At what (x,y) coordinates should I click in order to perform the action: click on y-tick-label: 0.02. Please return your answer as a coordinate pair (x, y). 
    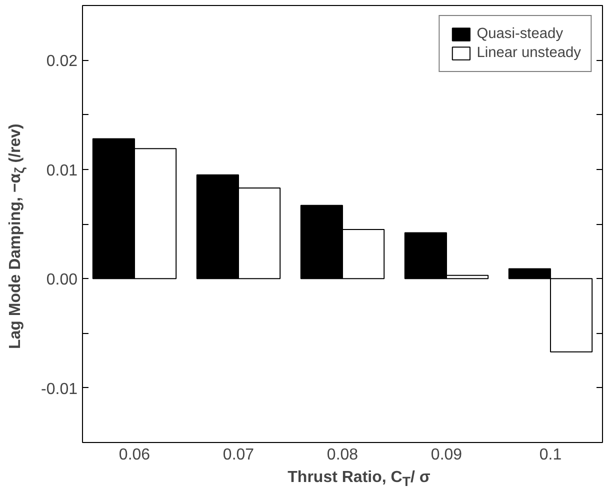
    Looking at the image, I should click on (62, 61).